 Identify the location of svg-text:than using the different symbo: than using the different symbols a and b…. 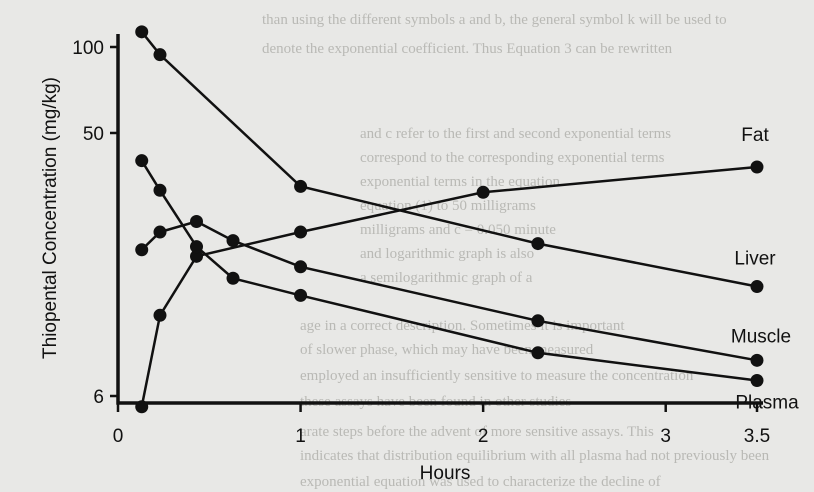
(494, 20).